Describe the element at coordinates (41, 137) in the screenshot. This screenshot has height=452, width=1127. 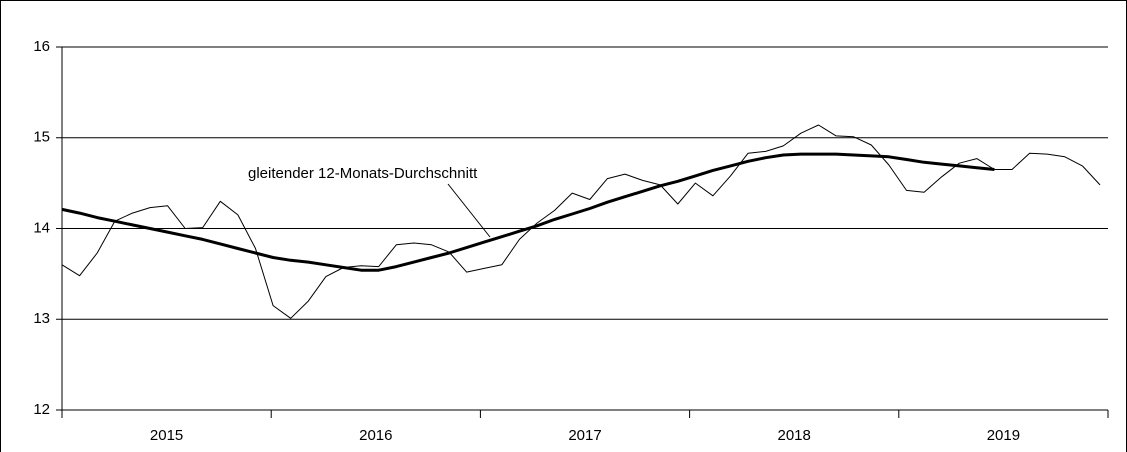
I see `y-tick-label: 15` at that location.